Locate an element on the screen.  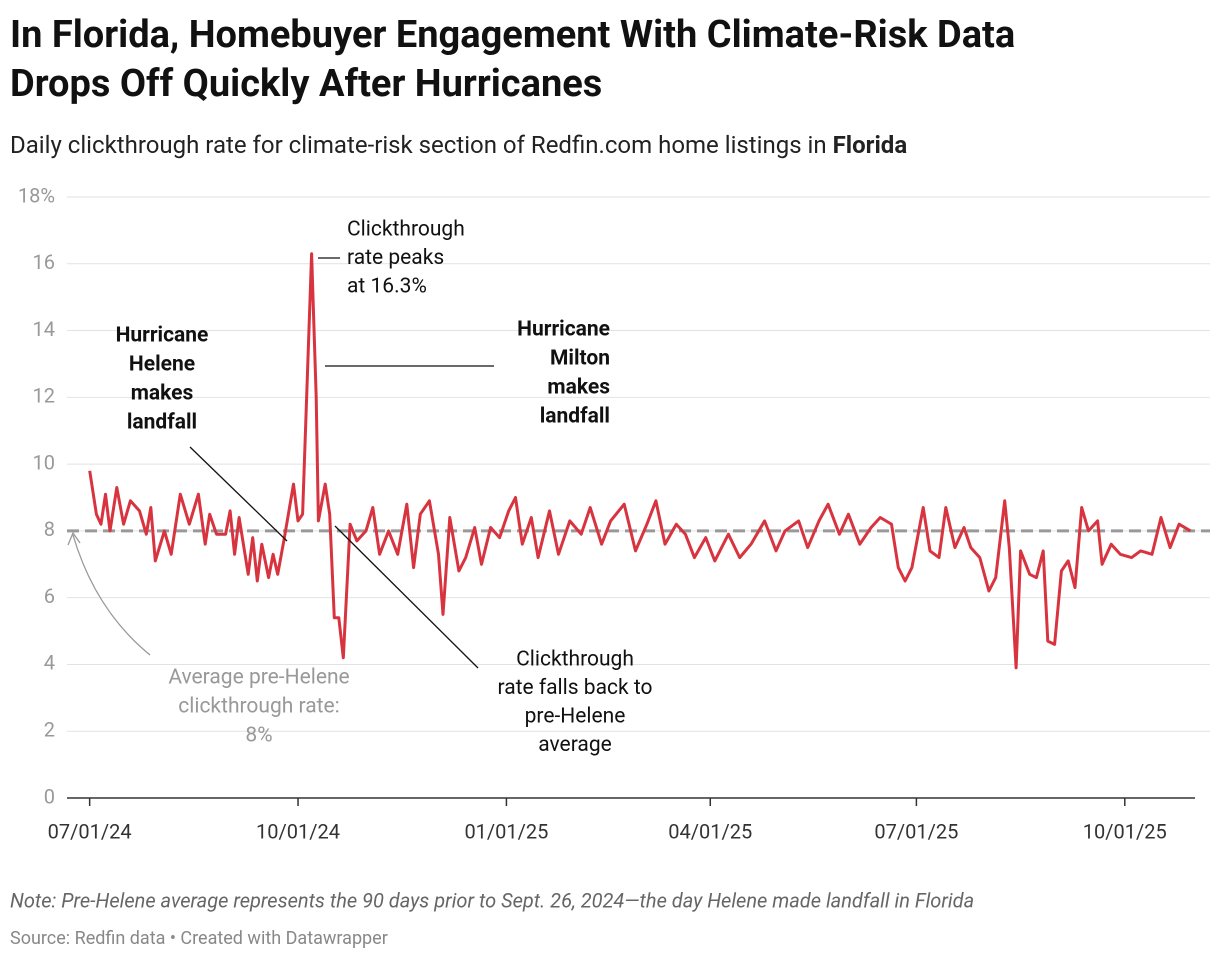
y-tick-label: 4 is located at coordinates (49, 663).